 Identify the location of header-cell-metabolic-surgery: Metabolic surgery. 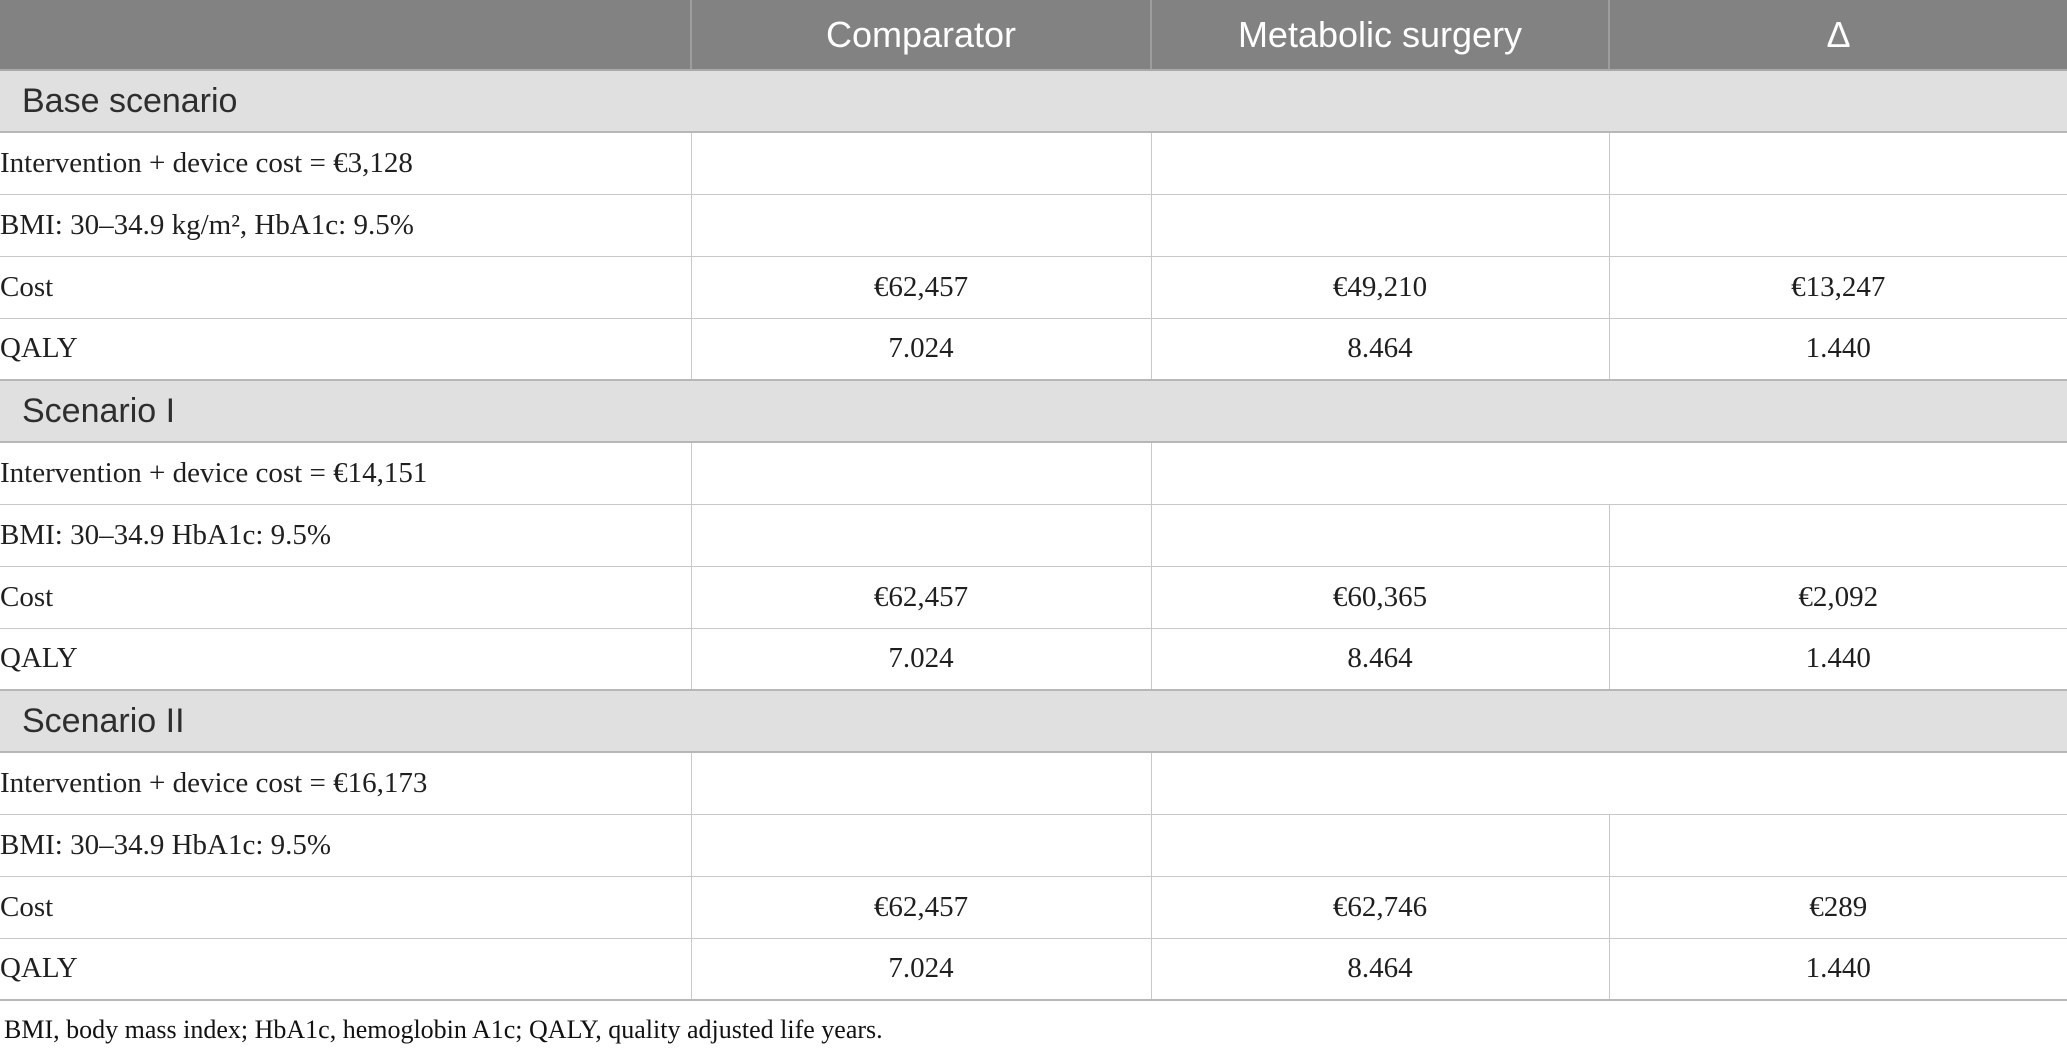
(1379, 35).